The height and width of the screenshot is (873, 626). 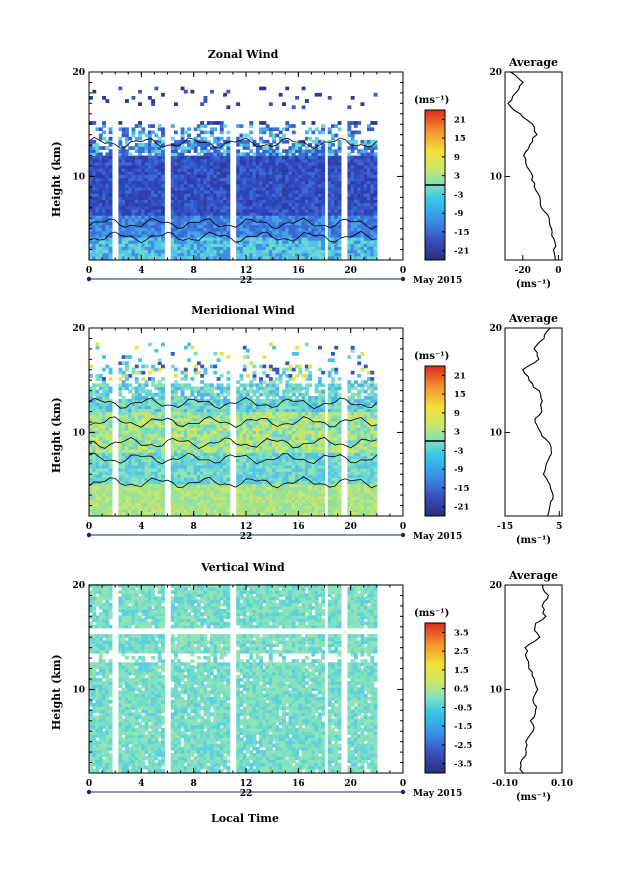 I want to click on colorbar-tick-label: -2.5, so click(x=463, y=746).